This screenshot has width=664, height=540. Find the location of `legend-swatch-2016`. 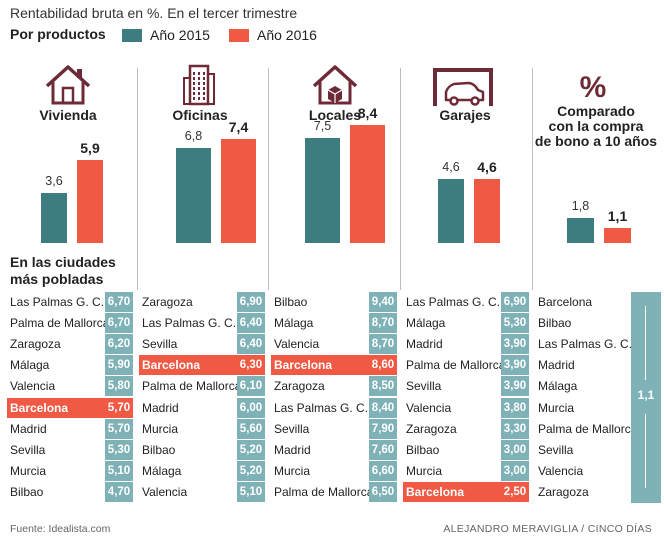

legend-swatch-2016 is located at coordinates (239, 35).